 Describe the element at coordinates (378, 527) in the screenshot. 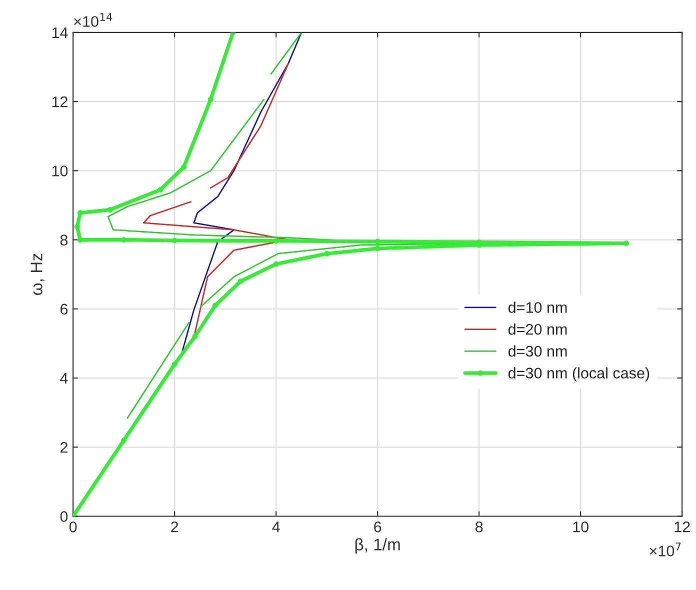

I see `x-tick-label: 6` at that location.